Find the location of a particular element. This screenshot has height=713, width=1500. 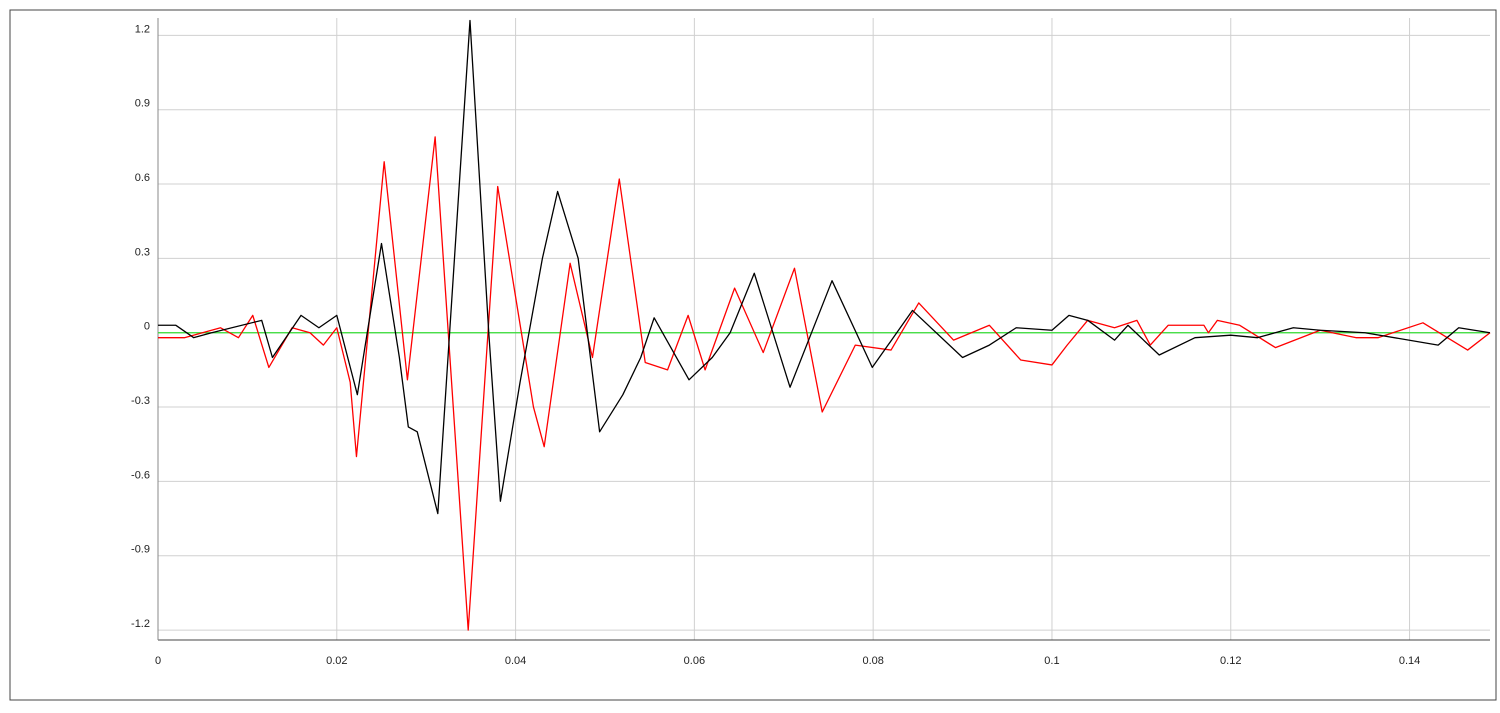

x-tick-label: 0.02 is located at coordinates (336, 661).